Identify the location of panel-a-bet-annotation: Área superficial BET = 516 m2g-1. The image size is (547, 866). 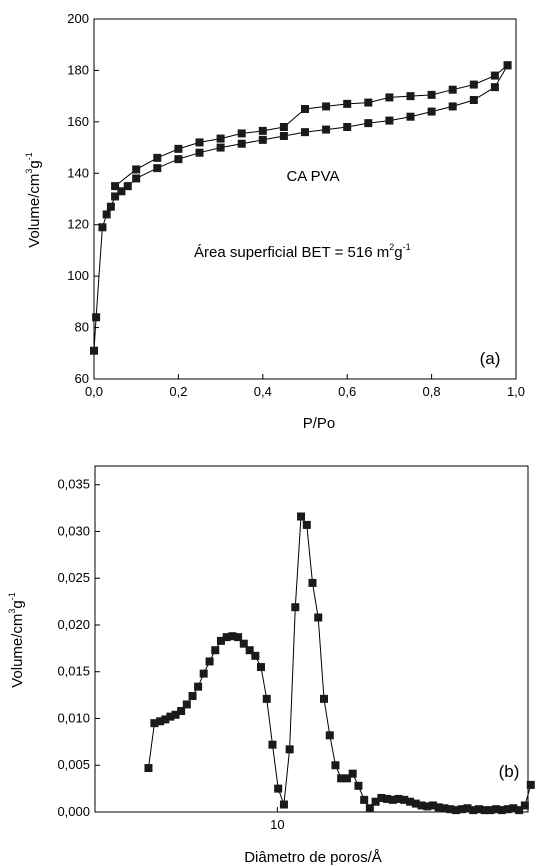
(302, 251).